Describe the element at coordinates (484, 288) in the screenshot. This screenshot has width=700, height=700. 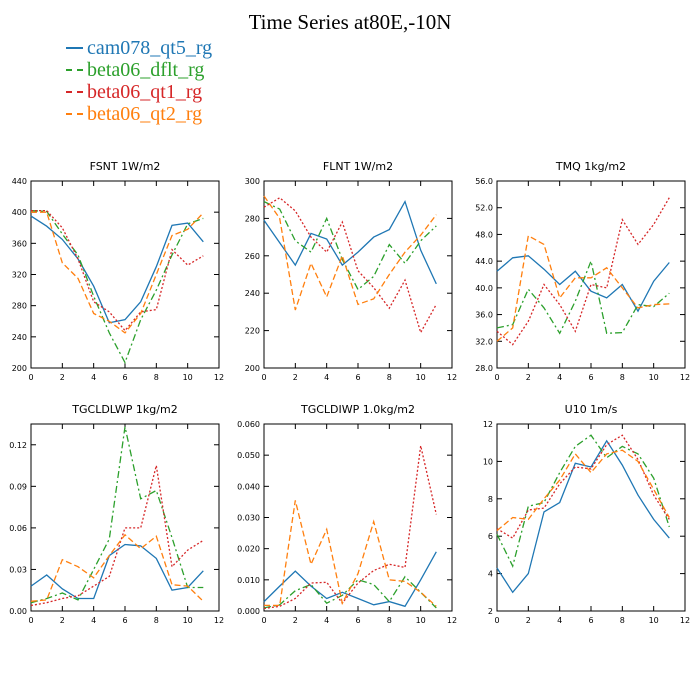
I see `y-tick-label-tmq: 40.0` at that location.